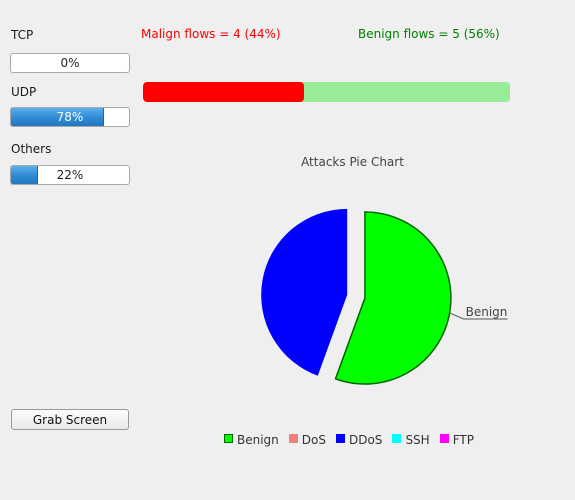  What do you see at coordinates (397, 438) in the screenshot?
I see `legend-swatch-ssh` at bounding box center [397, 438].